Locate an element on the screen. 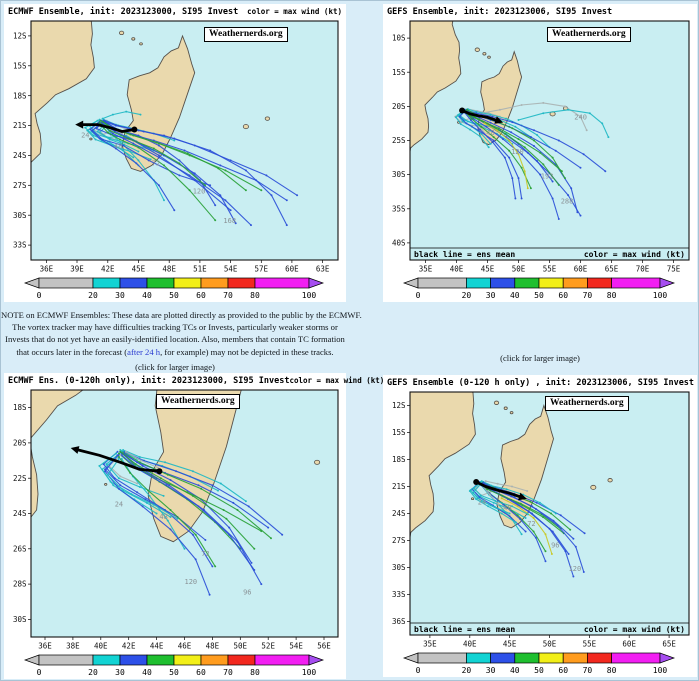 The image size is (699, 681). svg-text: 50 is located at coordinates (539, 295).